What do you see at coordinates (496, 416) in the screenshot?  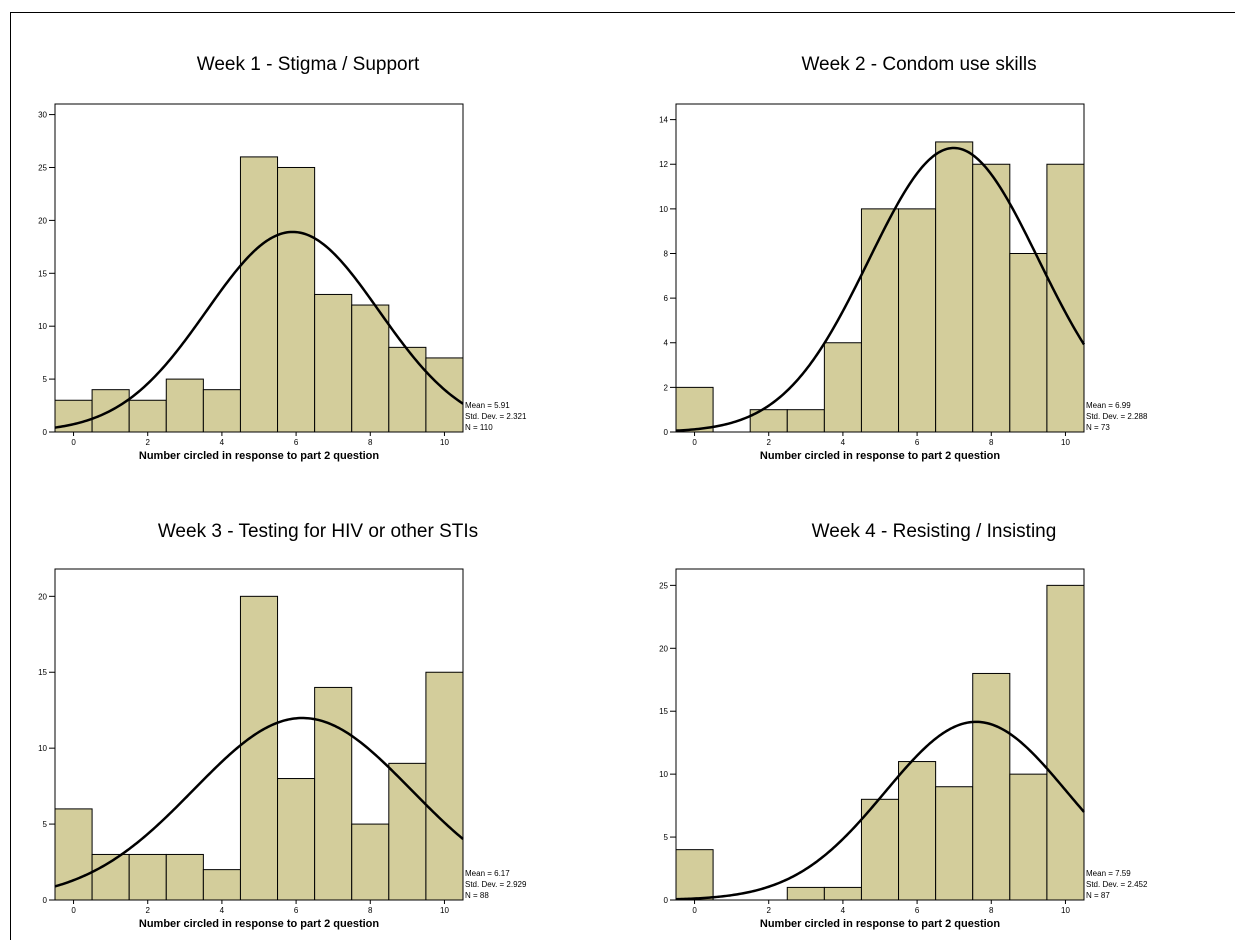 I see `stat-sd: Std. Dev. = 2.321` at bounding box center [496, 416].